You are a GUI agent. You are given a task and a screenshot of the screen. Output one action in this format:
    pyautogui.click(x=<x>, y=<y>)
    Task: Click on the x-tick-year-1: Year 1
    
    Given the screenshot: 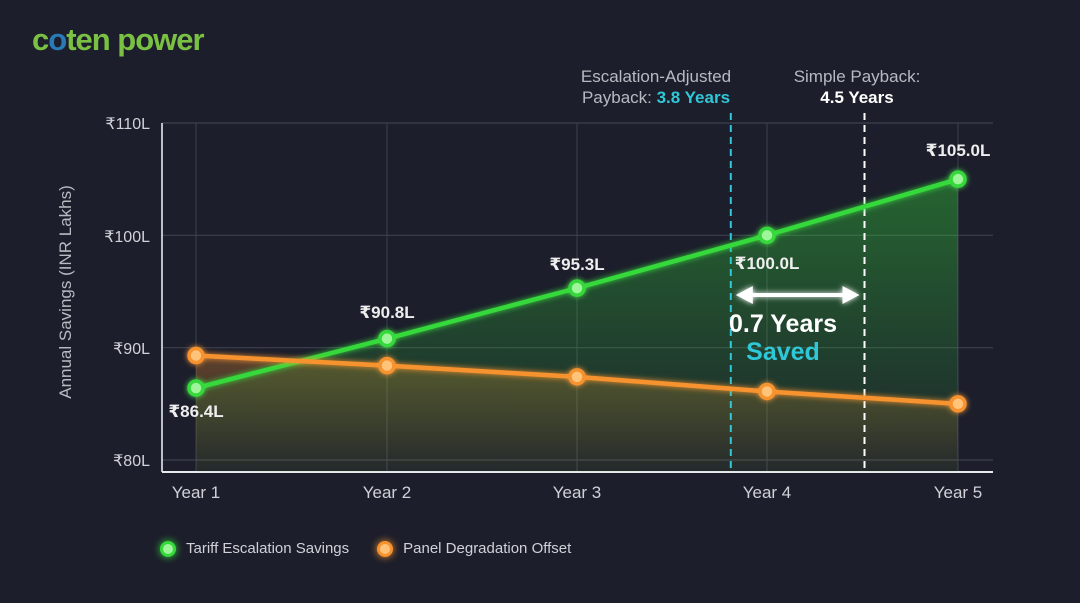 What is the action you would take?
    pyautogui.click(x=196, y=492)
    